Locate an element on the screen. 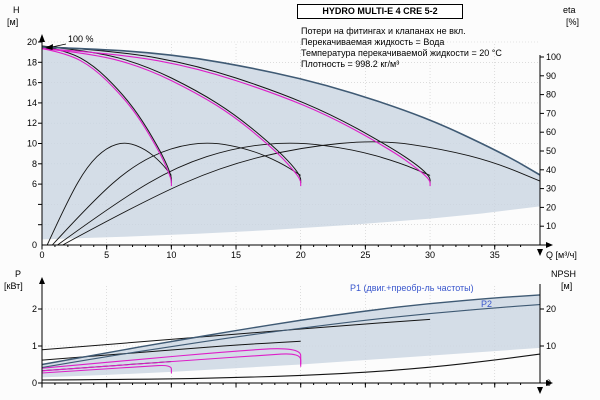  svg-text: 15 is located at coordinates (236, 255).